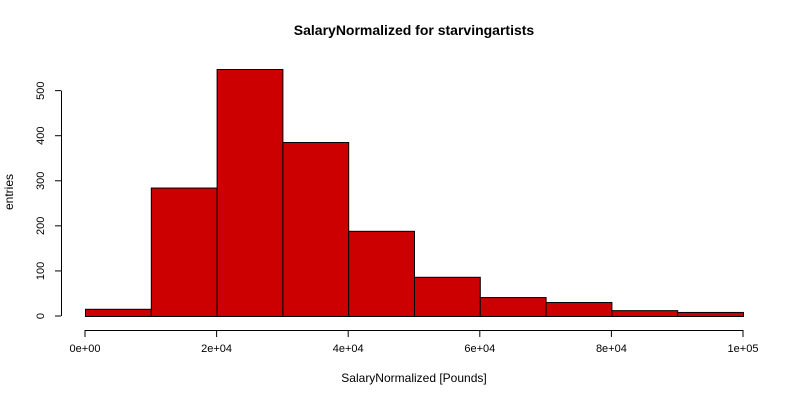 The image size is (800, 400). Describe the element at coordinates (743, 349) in the screenshot. I see `x-tick-label-5: 1e+05` at that location.